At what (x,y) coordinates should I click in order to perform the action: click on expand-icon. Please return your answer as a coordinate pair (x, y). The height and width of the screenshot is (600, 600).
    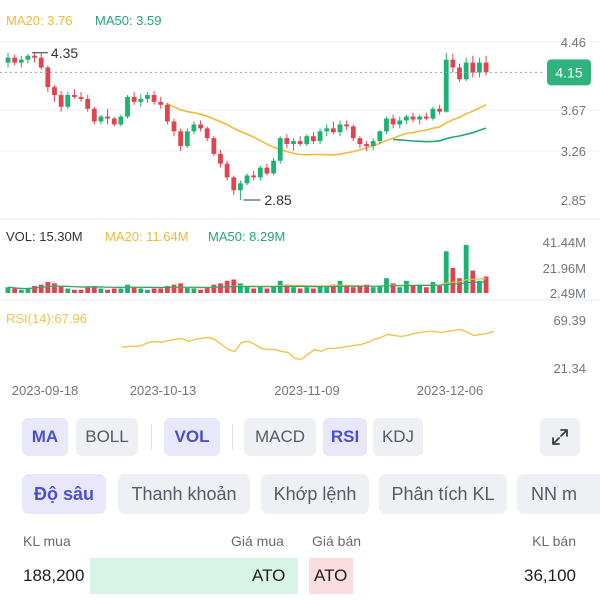
    Looking at the image, I should click on (560, 437).